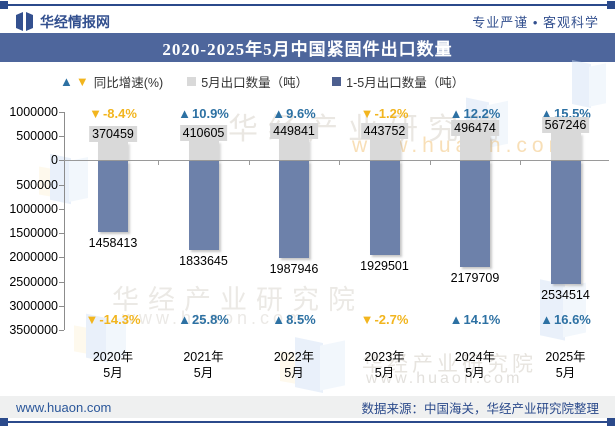 The height and width of the screenshot is (427, 615). Describe the element at coordinates (128, 82) in the screenshot. I see `legend-label: 同比增速(%)` at that location.